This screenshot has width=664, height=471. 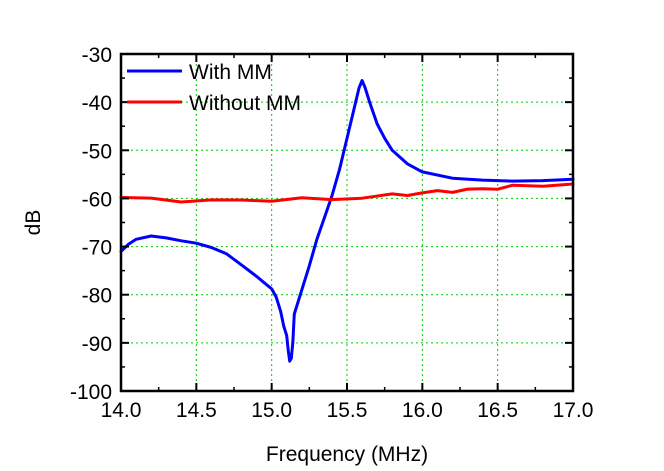 I want to click on y-axis-title: dB, so click(x=33, y=223).